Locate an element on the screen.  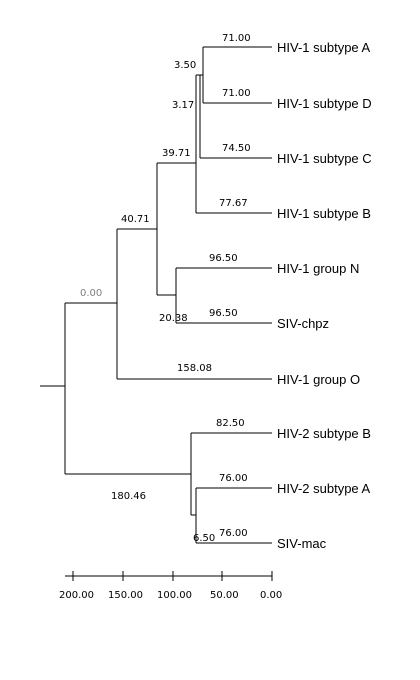
leaf-label: HIV-1 subtype A is located at coordinates (324, 47).